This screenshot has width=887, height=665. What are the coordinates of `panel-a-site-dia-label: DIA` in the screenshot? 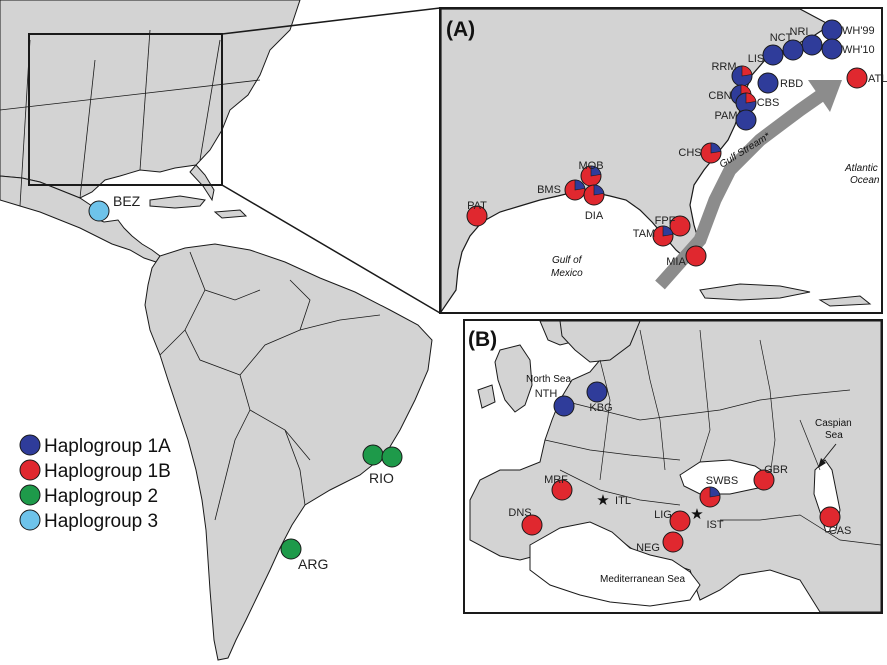 It's located at (594, 216).